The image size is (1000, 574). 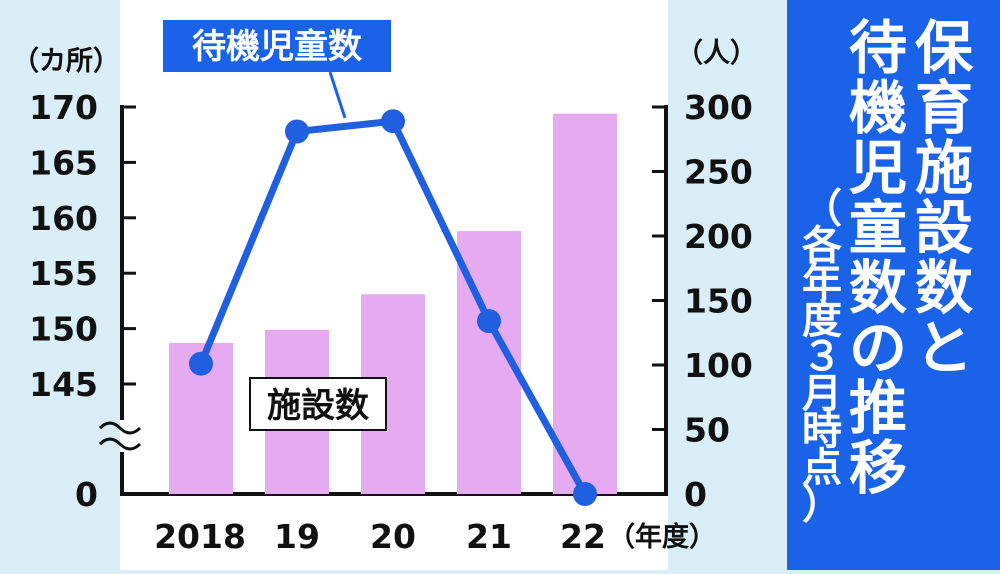 What do you see at coordinates (822, 320) in the screenshot?
I see `title-char: 度` at bounding box center [822, 320].